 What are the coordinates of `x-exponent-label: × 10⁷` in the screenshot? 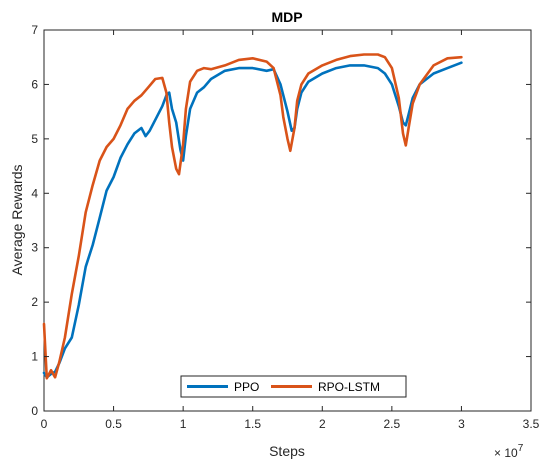 It's located at (509, 451).